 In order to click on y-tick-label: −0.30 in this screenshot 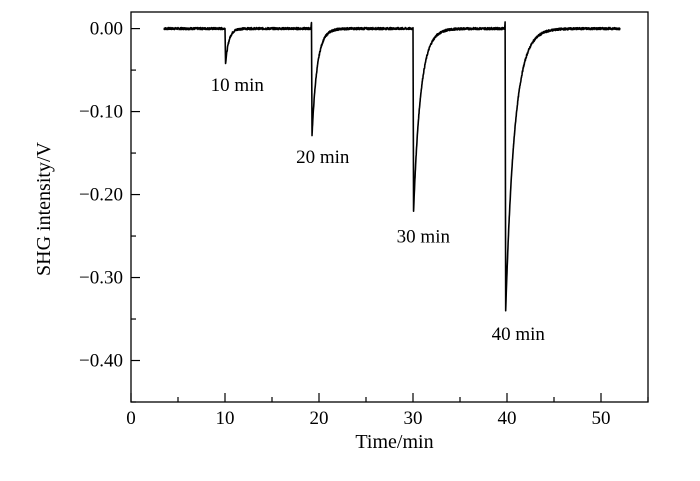, I will do `click(101, 278)`.